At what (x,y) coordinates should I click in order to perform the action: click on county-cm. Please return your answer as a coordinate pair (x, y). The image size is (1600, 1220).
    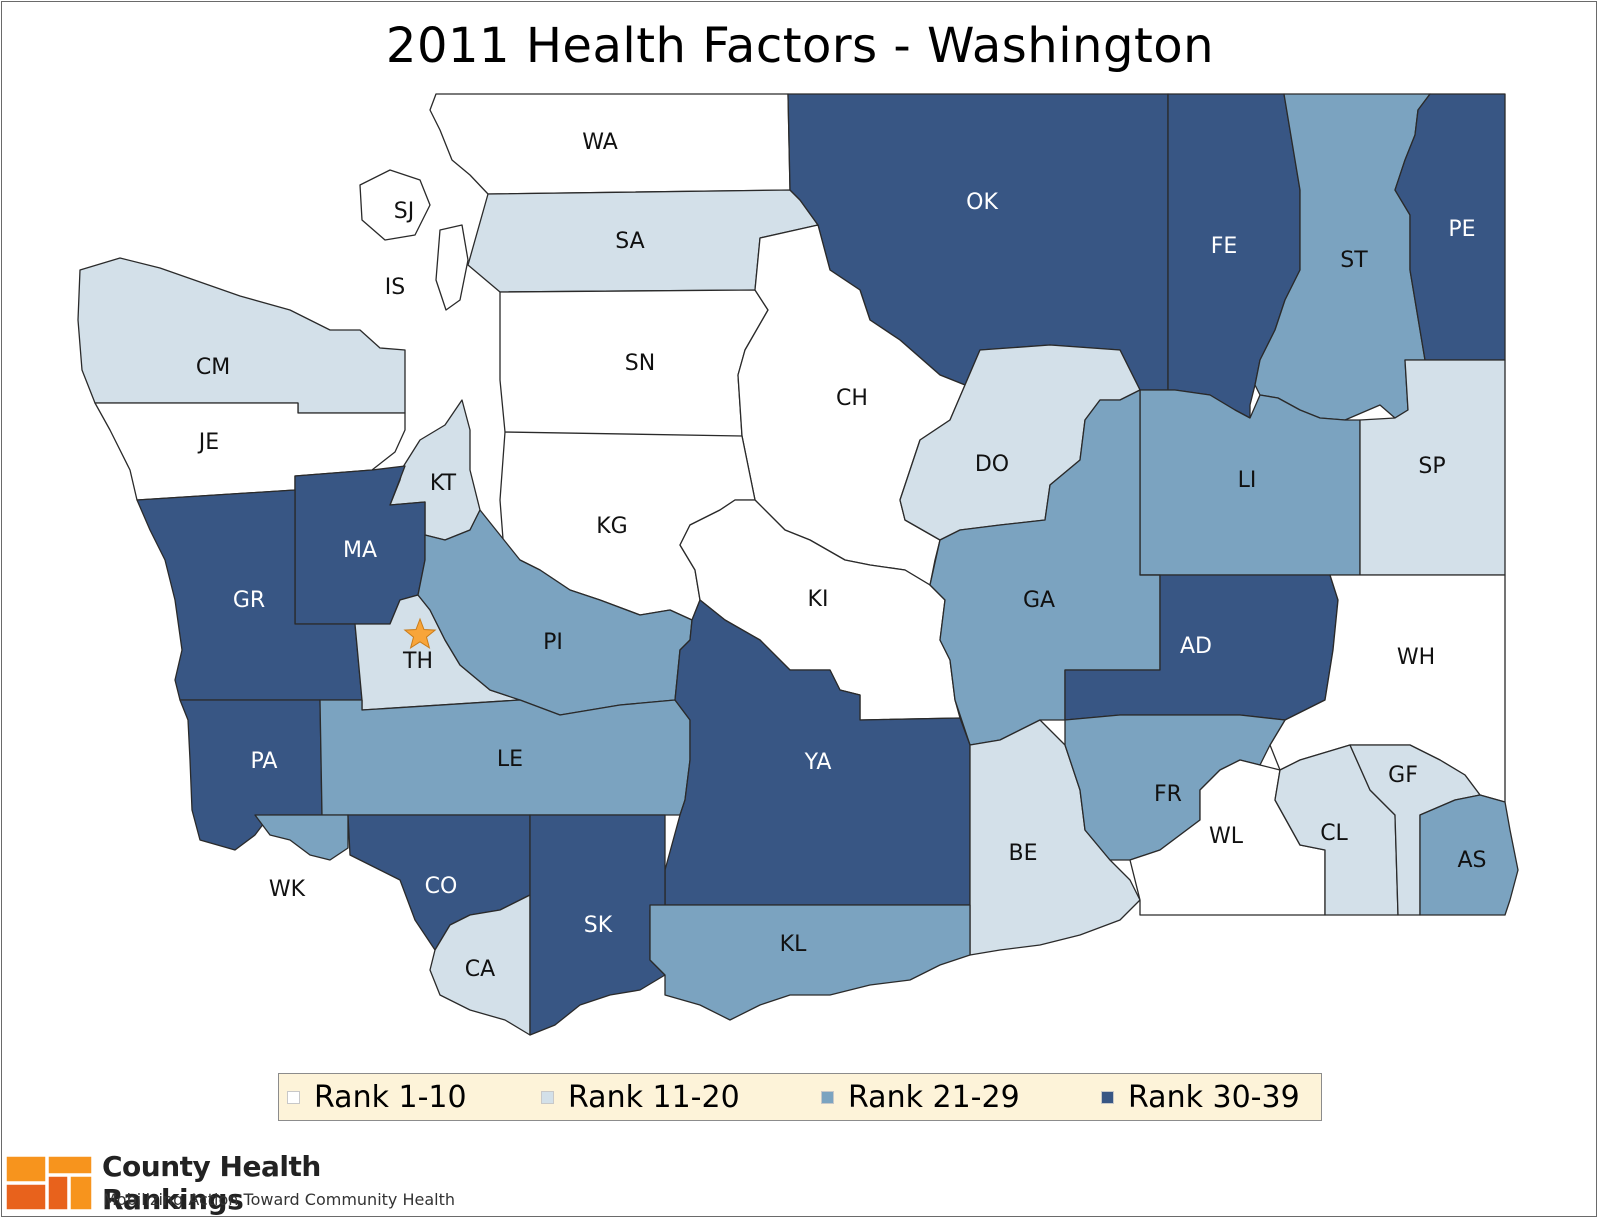
    Looking at the image, I should click on (241, 335).